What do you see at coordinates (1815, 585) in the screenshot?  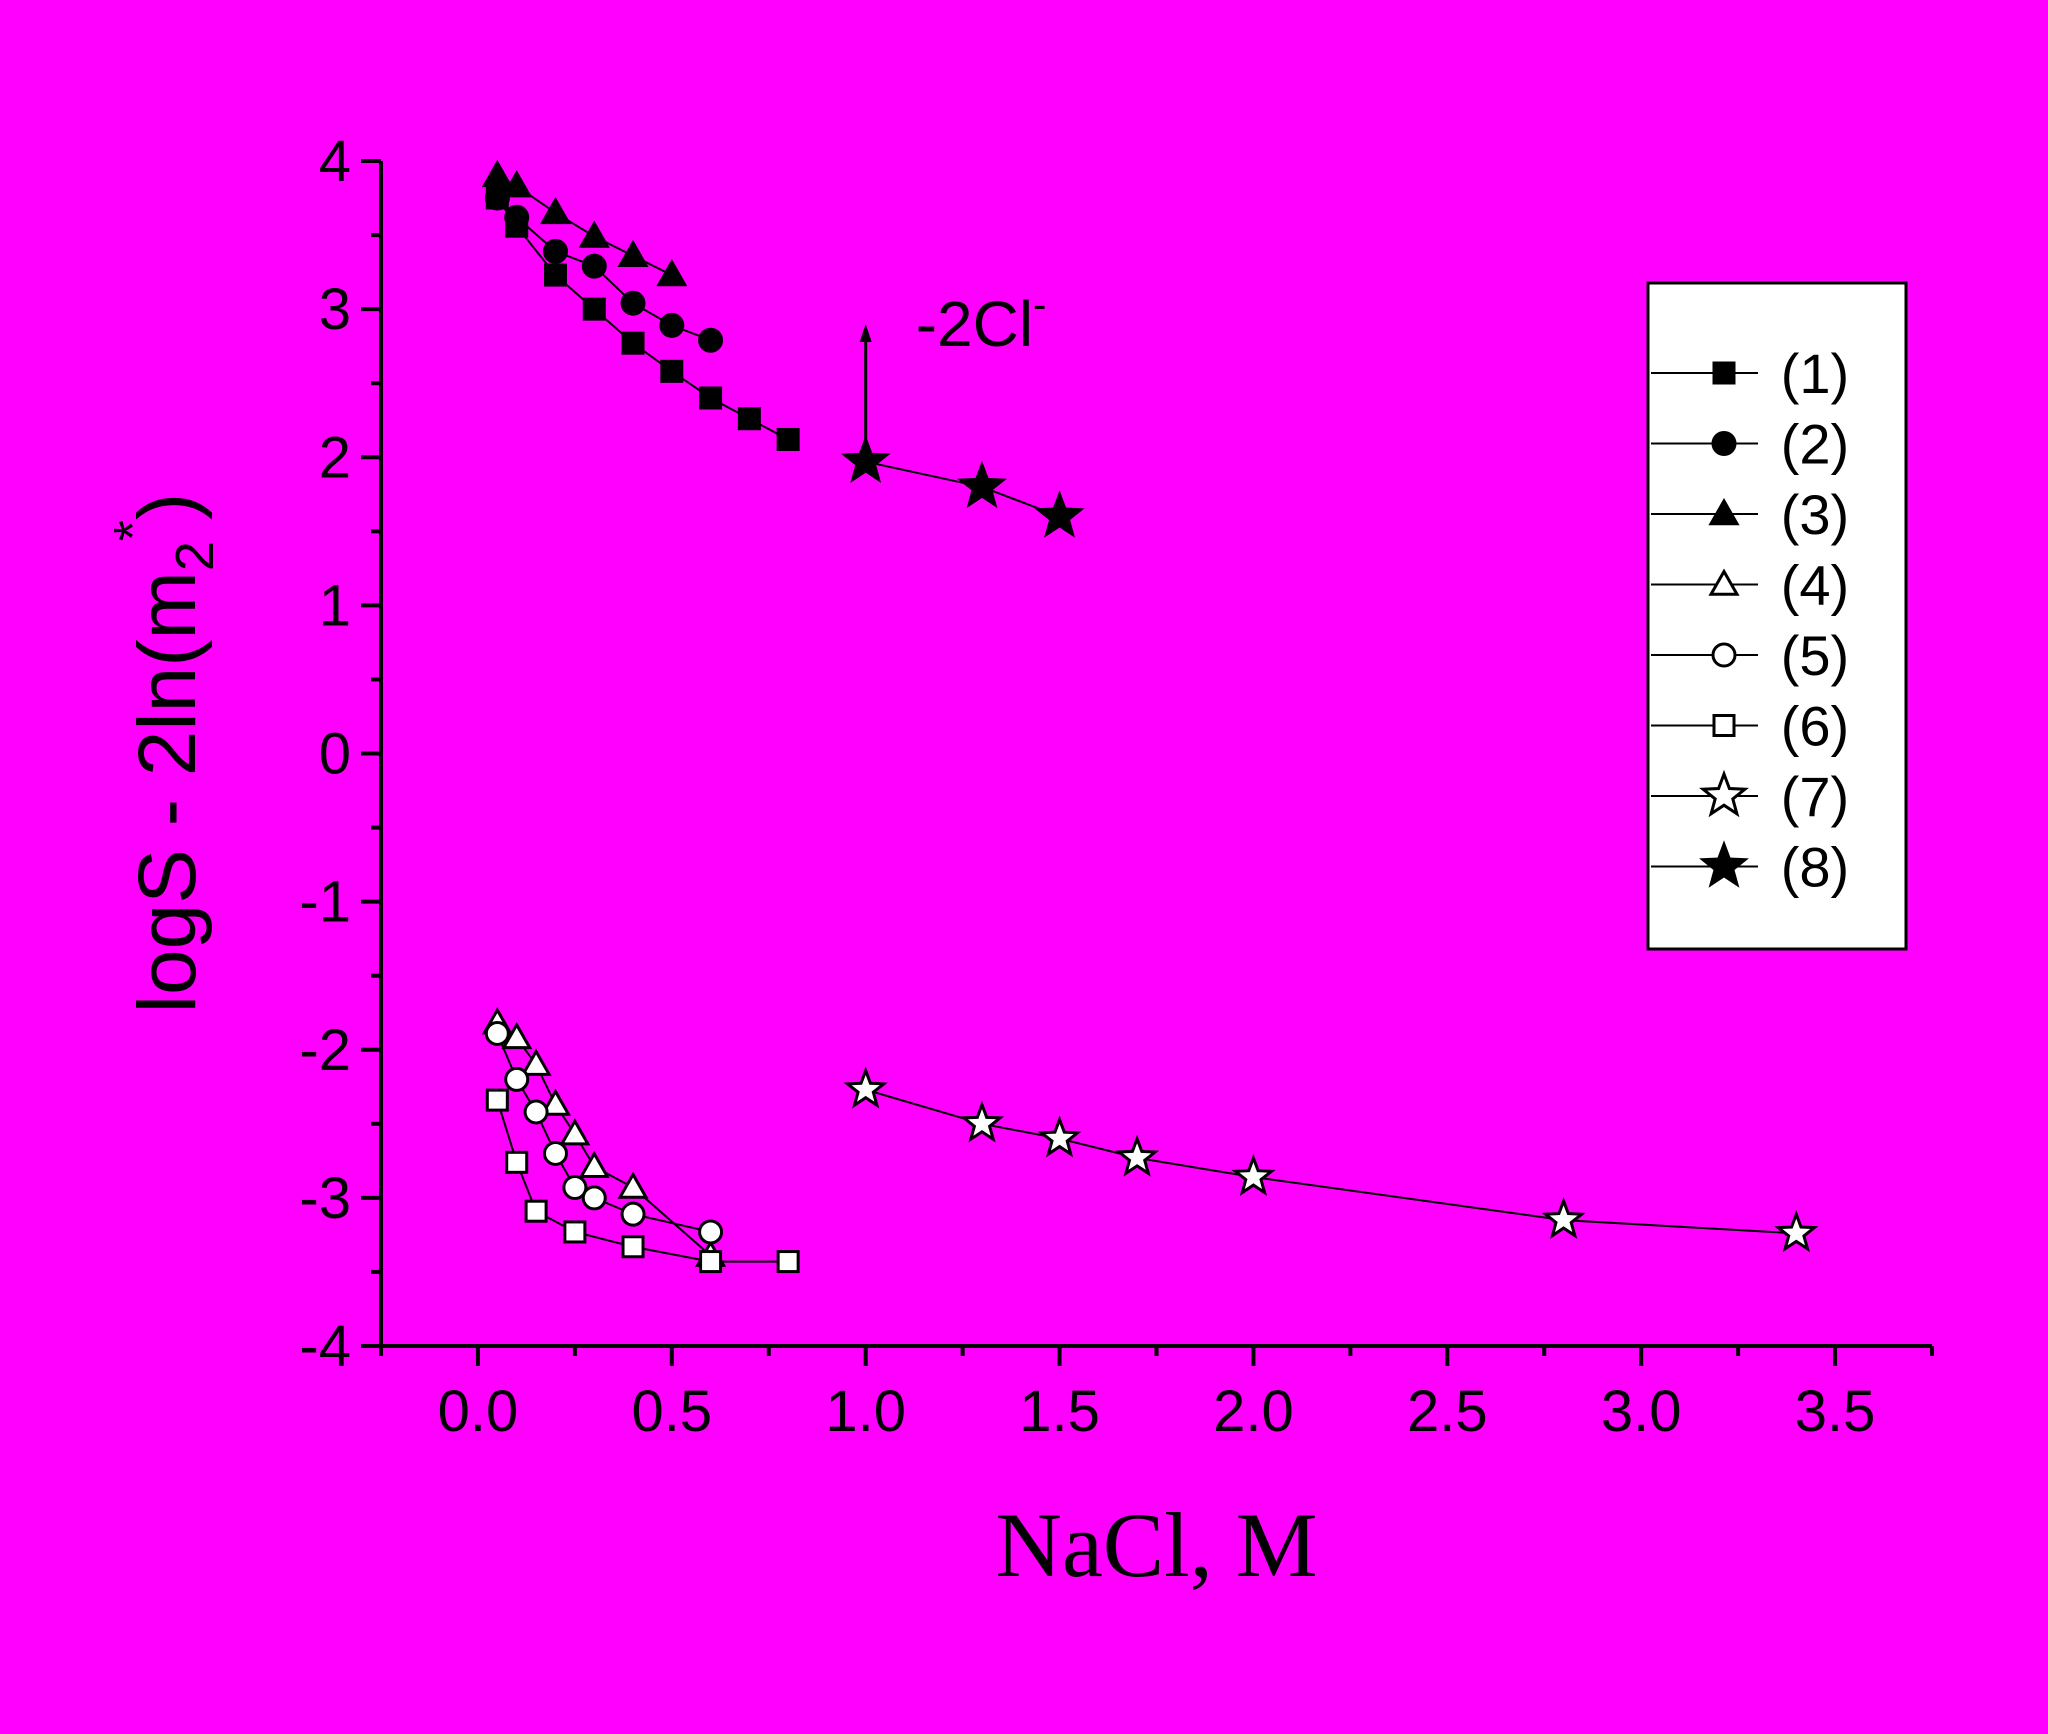 I see `legend-label: (4)` at bounding box center [1815, 585].